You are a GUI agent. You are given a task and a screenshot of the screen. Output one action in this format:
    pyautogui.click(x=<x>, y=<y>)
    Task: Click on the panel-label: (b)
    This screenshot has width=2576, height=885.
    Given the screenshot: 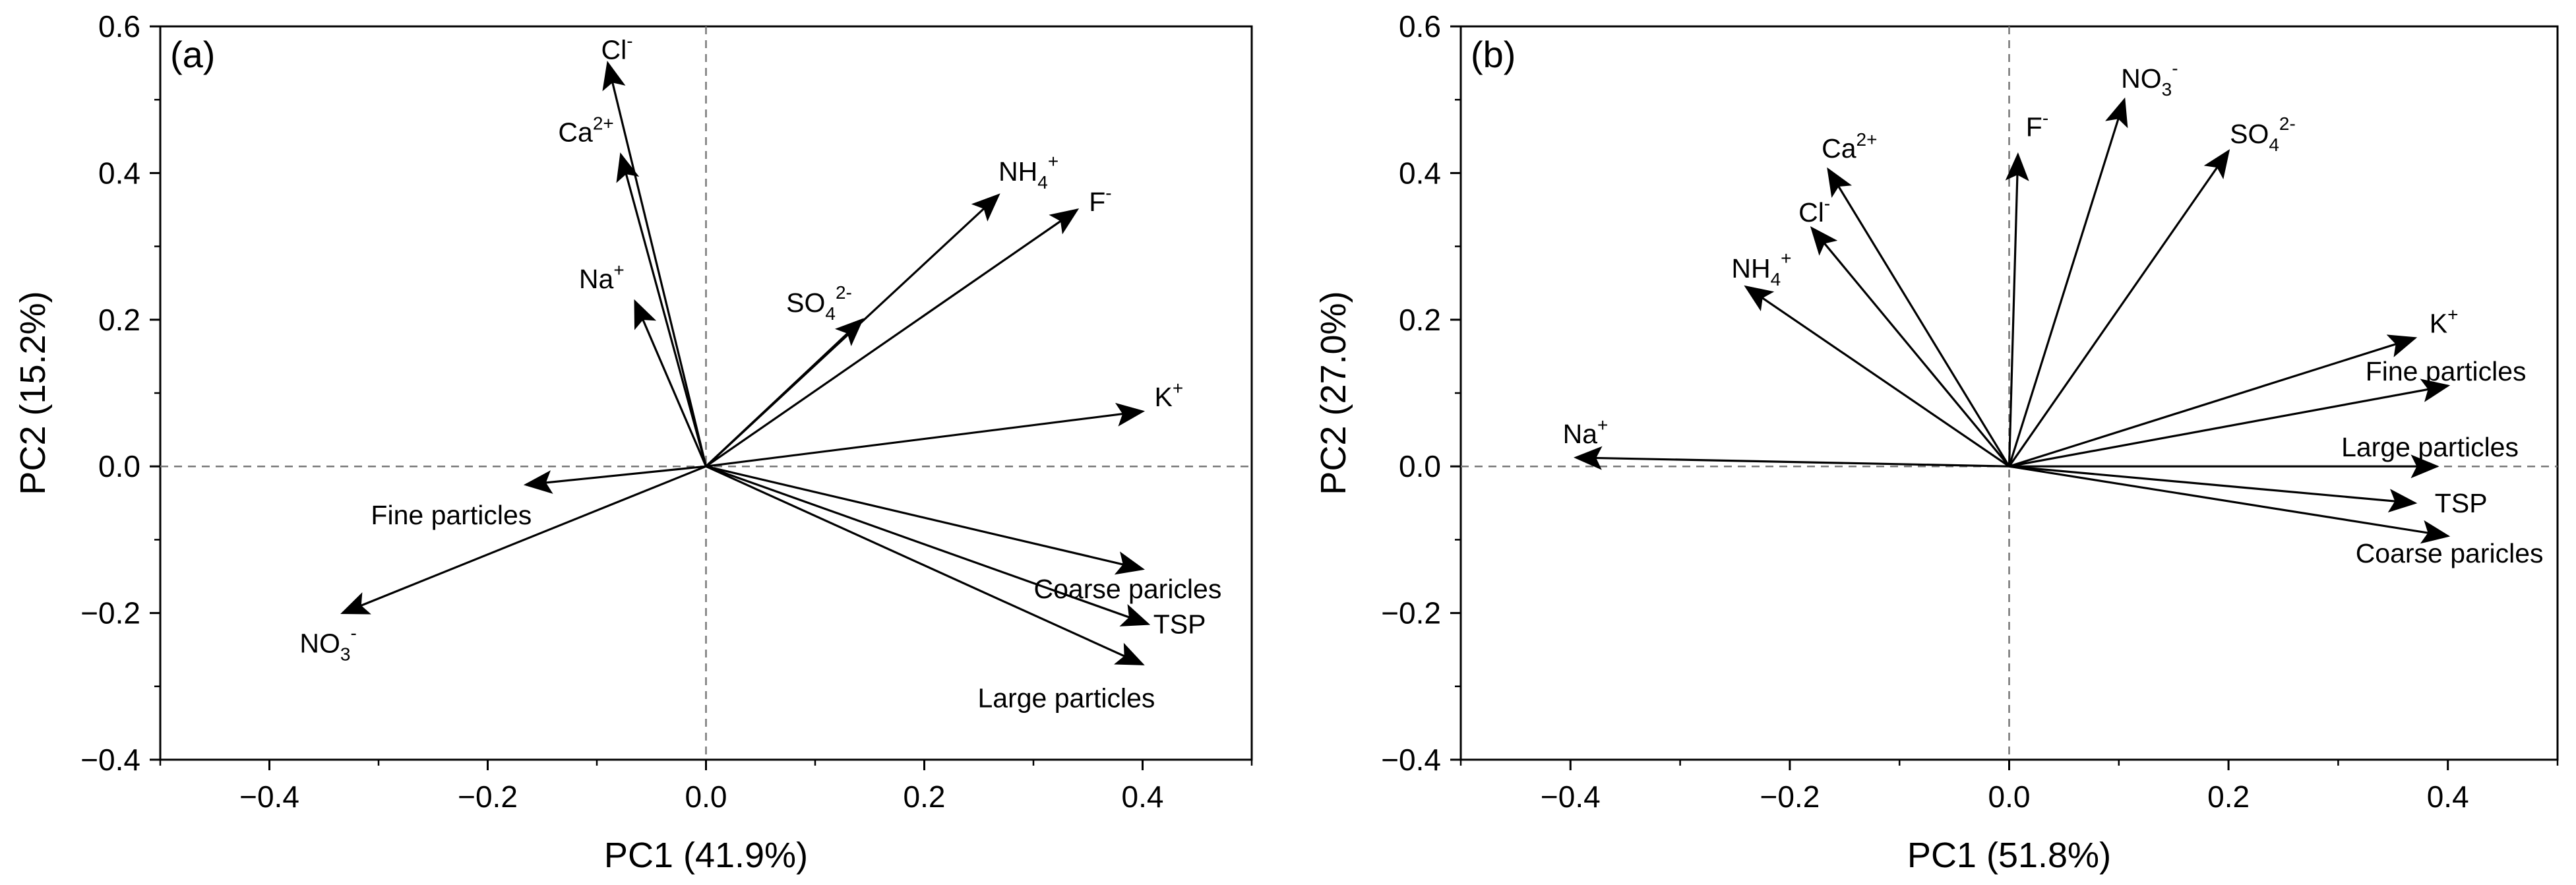 What is the action you would take?
    pyautogui.click(x=1493, y=54)
    